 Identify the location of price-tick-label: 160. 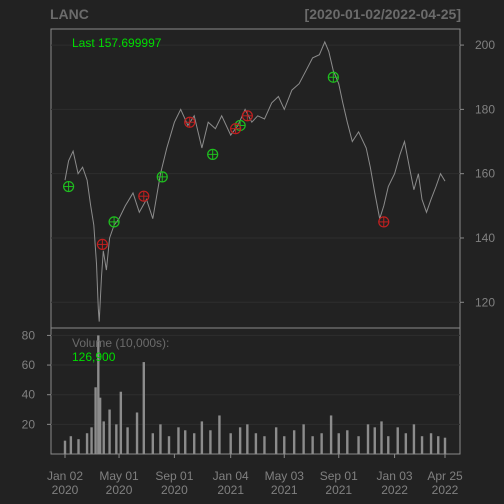
(485, 174).